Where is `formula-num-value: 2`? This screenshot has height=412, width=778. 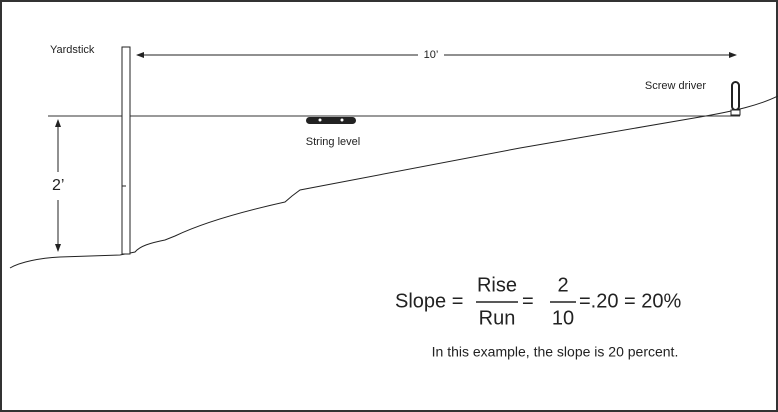 formula-num-value: 2 is located at coordinates (562, 285).